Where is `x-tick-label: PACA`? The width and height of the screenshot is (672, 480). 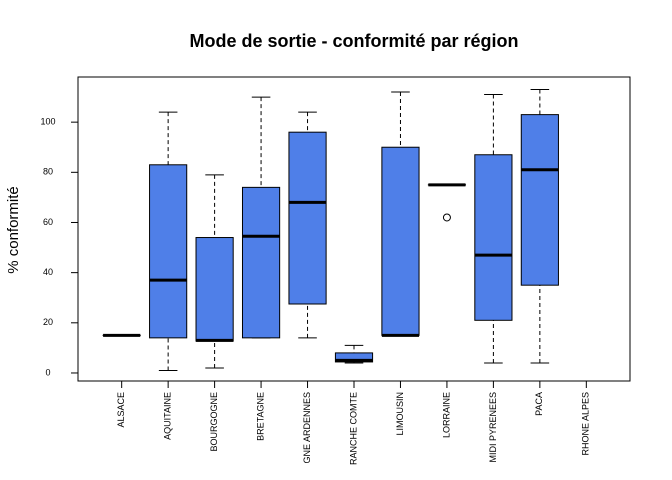
x-tick-label: PACA is located at coordinates (539, 404).